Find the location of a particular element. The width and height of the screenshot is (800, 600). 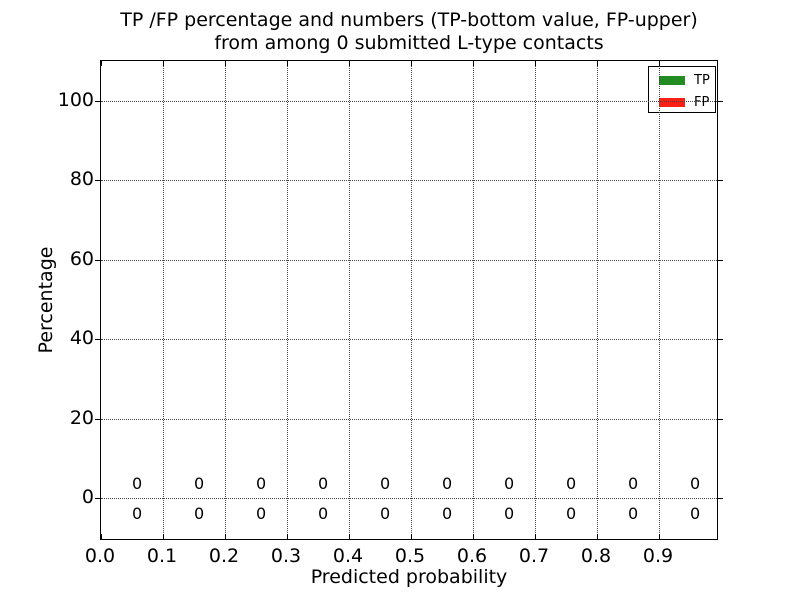

x-tick-label: 0.4 is located at coordinates (348, 556).